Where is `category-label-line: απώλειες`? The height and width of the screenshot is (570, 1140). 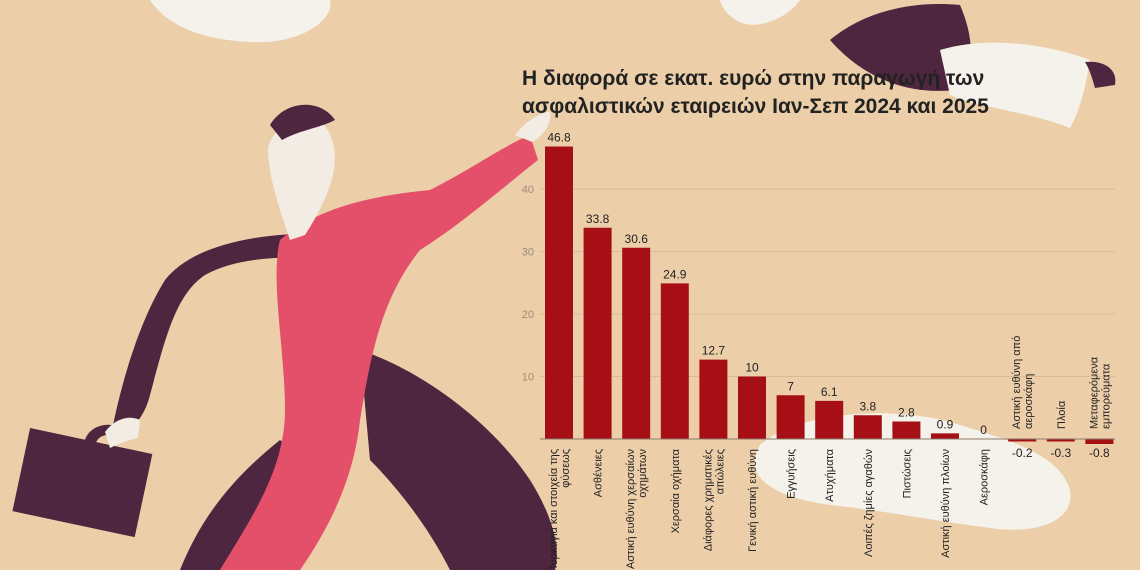 category-label-line: απώλειες is located at coordinates (720, 471).